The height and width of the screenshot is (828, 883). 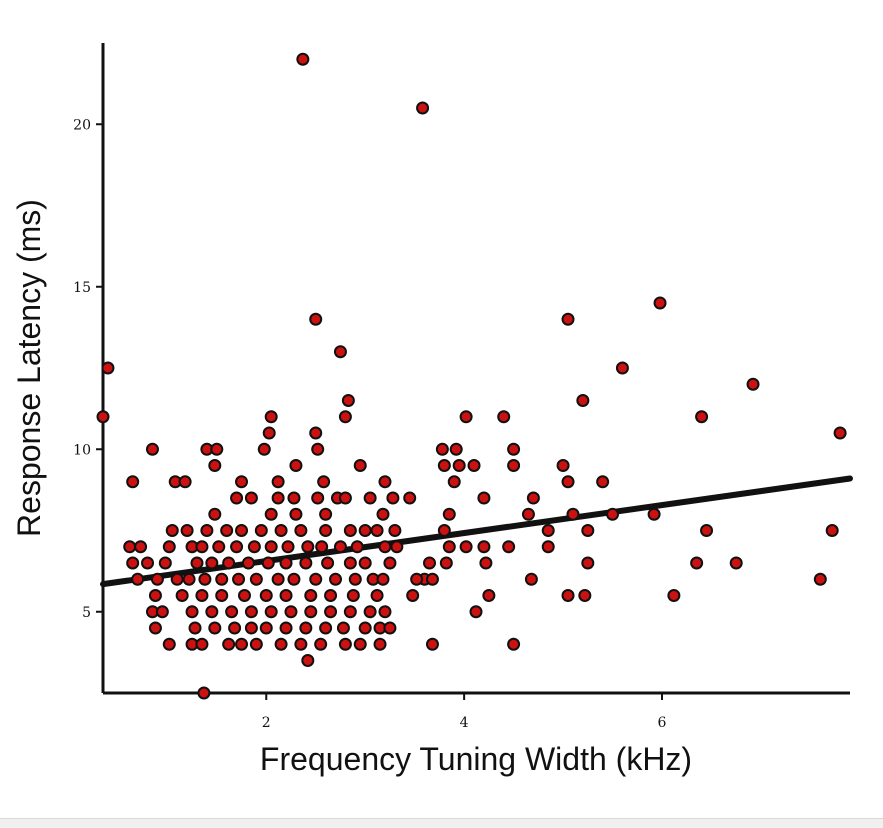 I want to click on y-tick-label: 15, so click(x=82, y=288).